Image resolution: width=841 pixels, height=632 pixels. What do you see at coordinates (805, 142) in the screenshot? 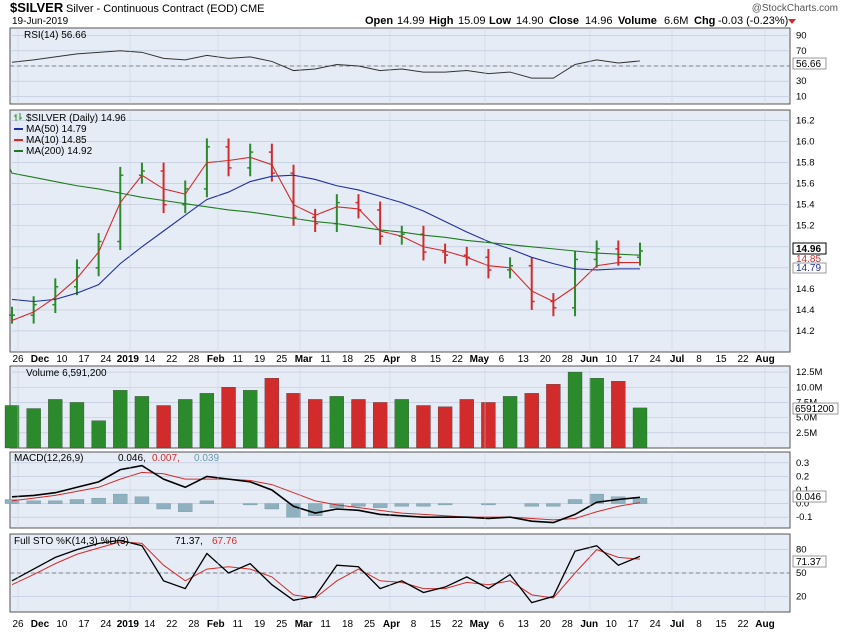
I see `price-tick-1: 16.0` at bounding box center [805, 142].